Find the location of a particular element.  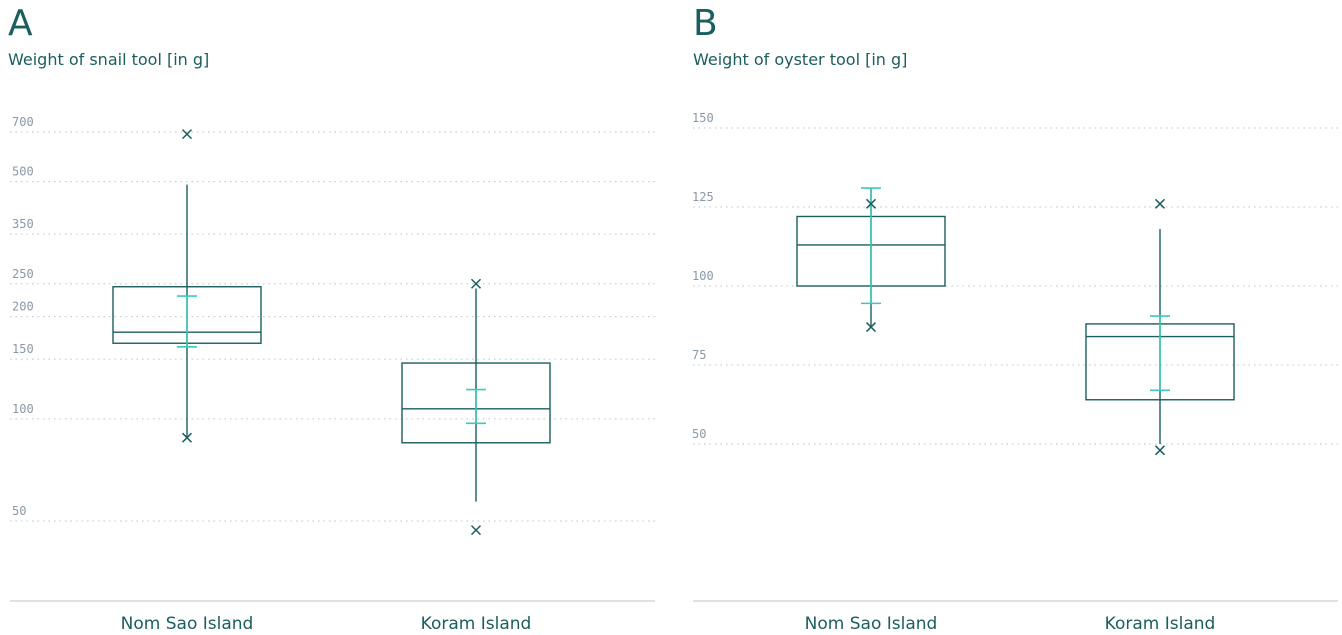

y-tick-label: 75 is located at coordinates (699, 355).